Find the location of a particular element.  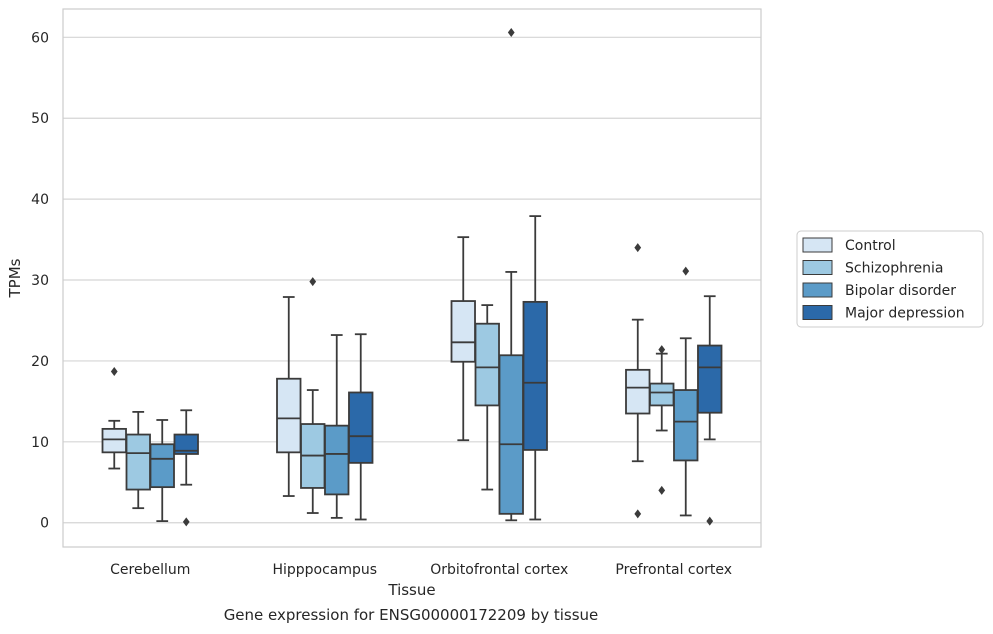

legend-frame is located at coordinates (890, 279).